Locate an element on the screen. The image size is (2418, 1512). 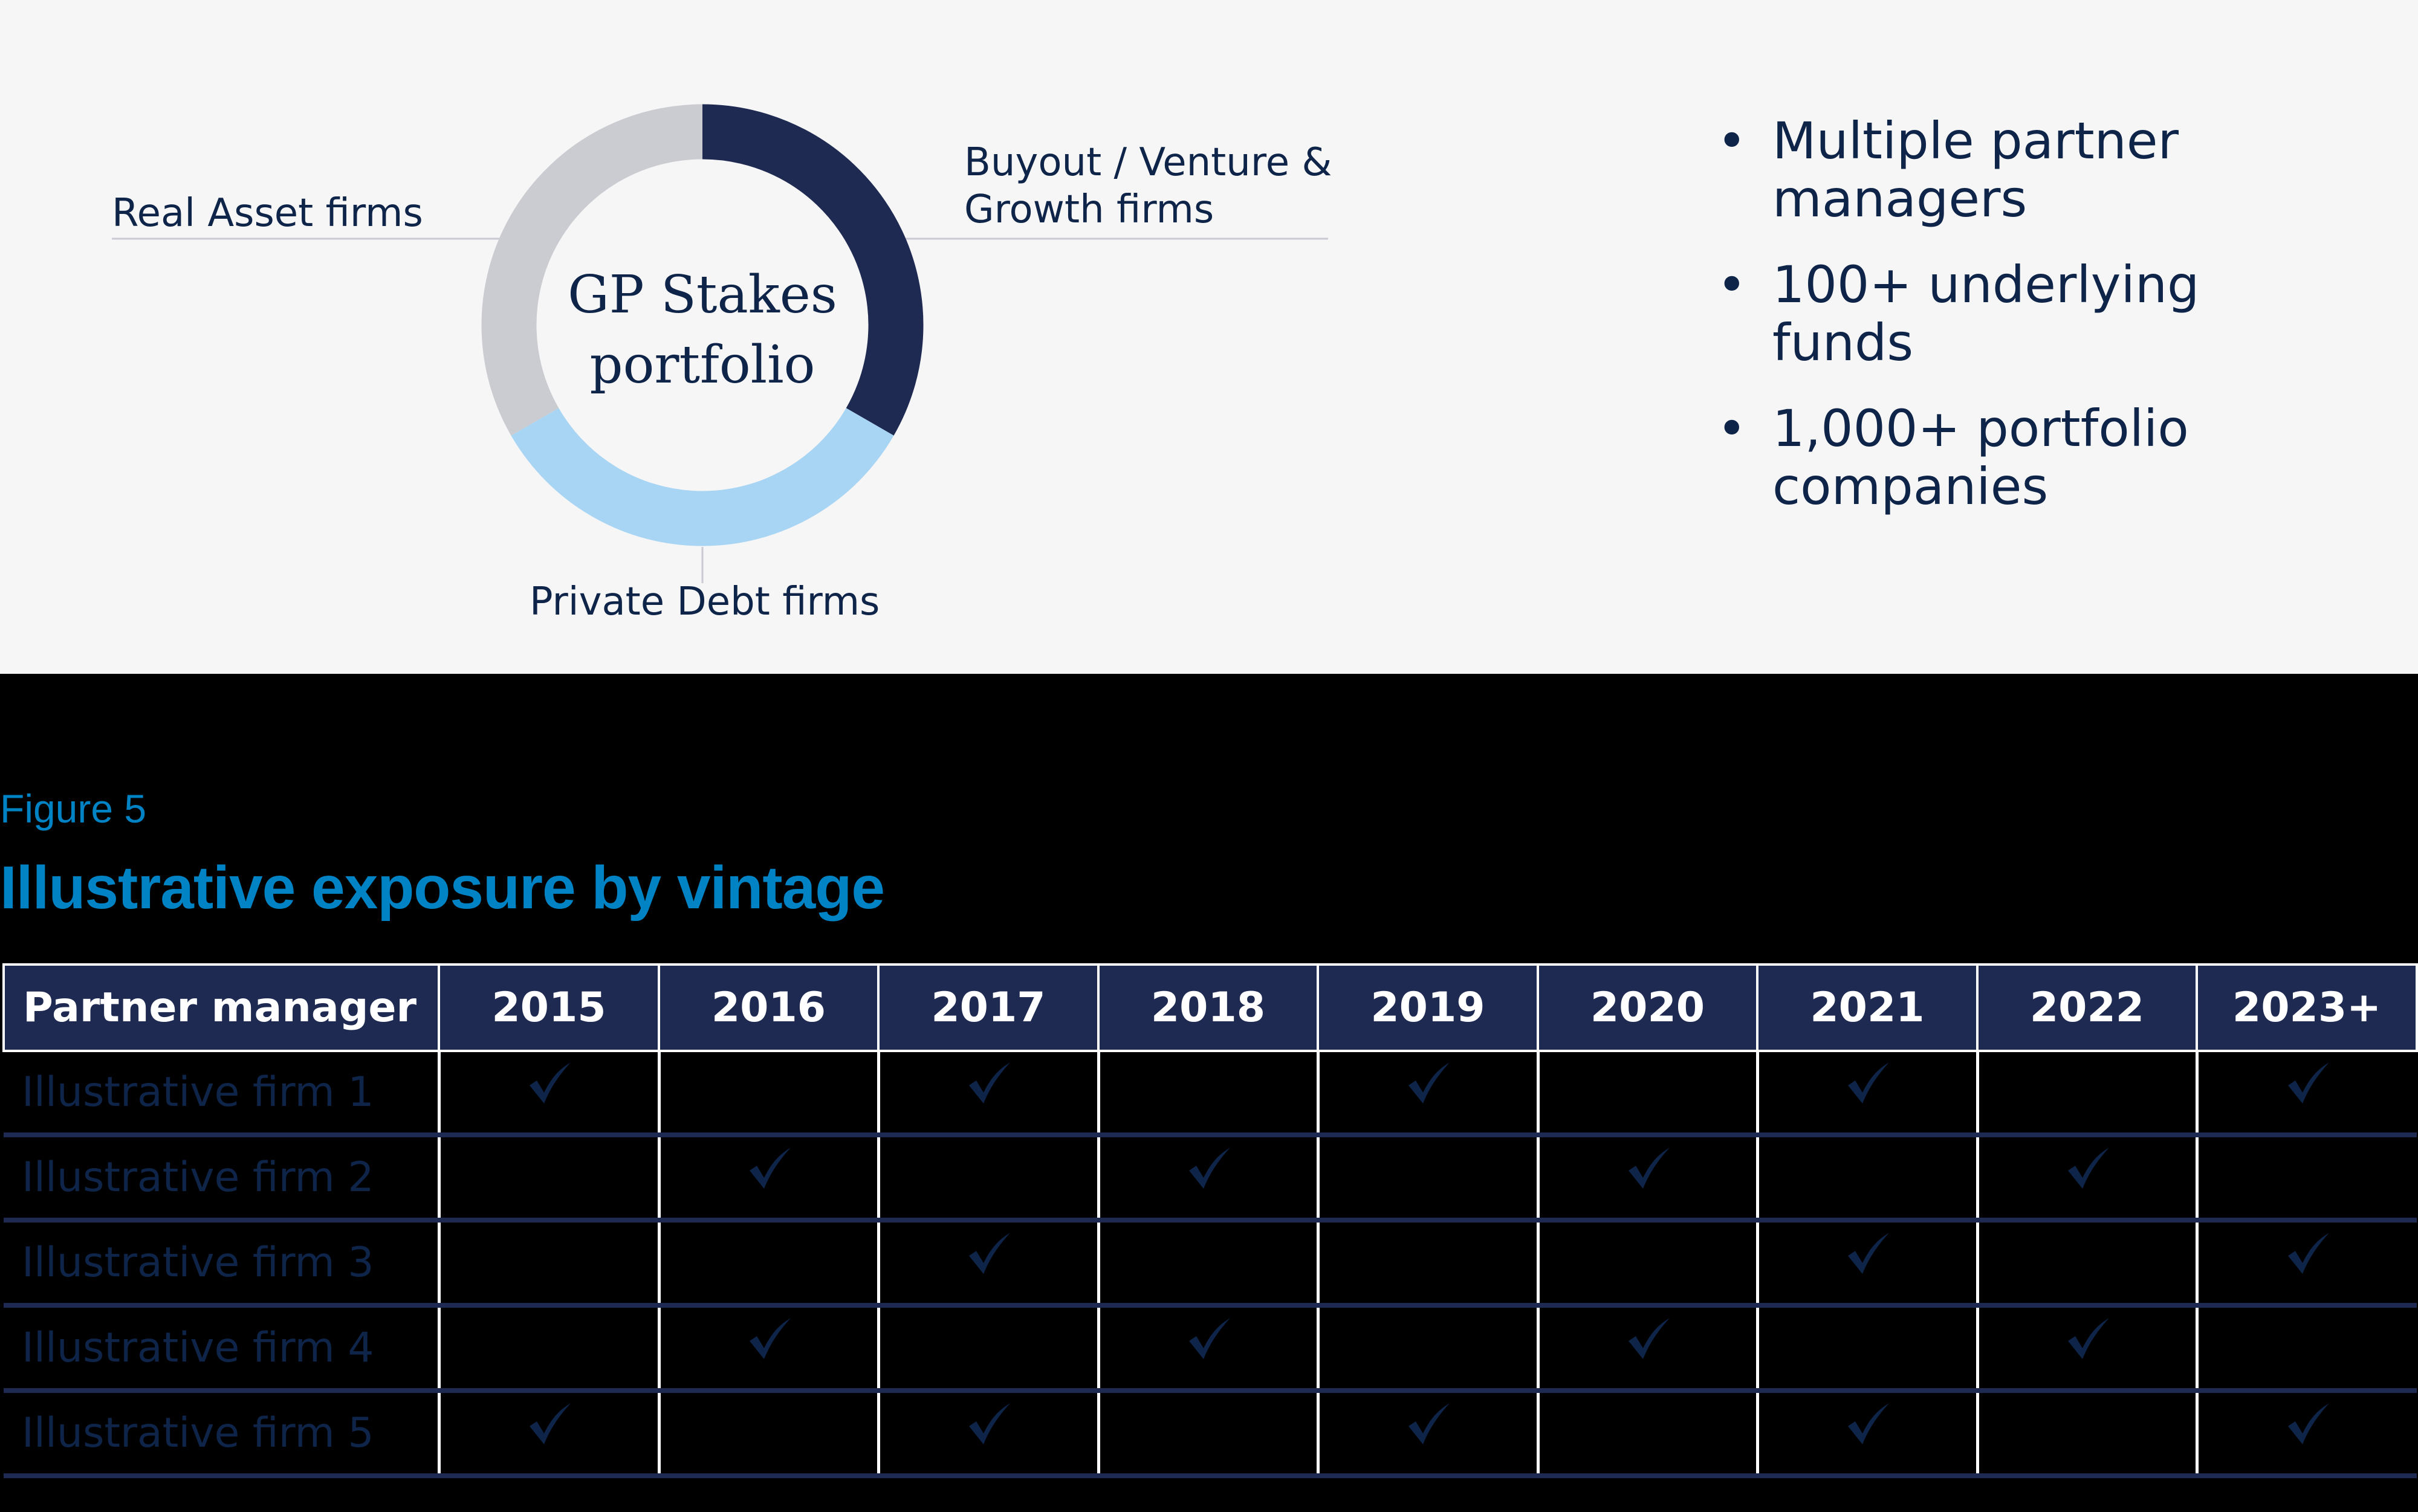
table-row: Illustrative firm 2 is located at coordinates (1210, 1179).